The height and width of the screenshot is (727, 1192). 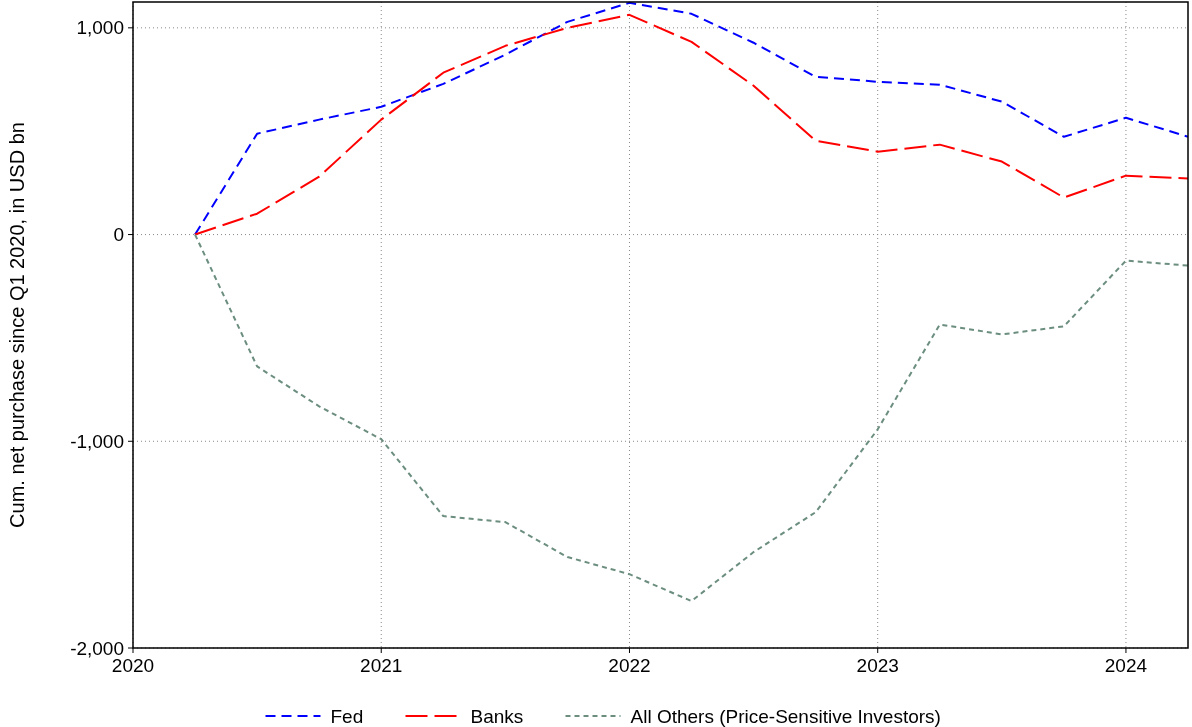 I want to click on y-tick-label: 0, so click(x=118, y=235).